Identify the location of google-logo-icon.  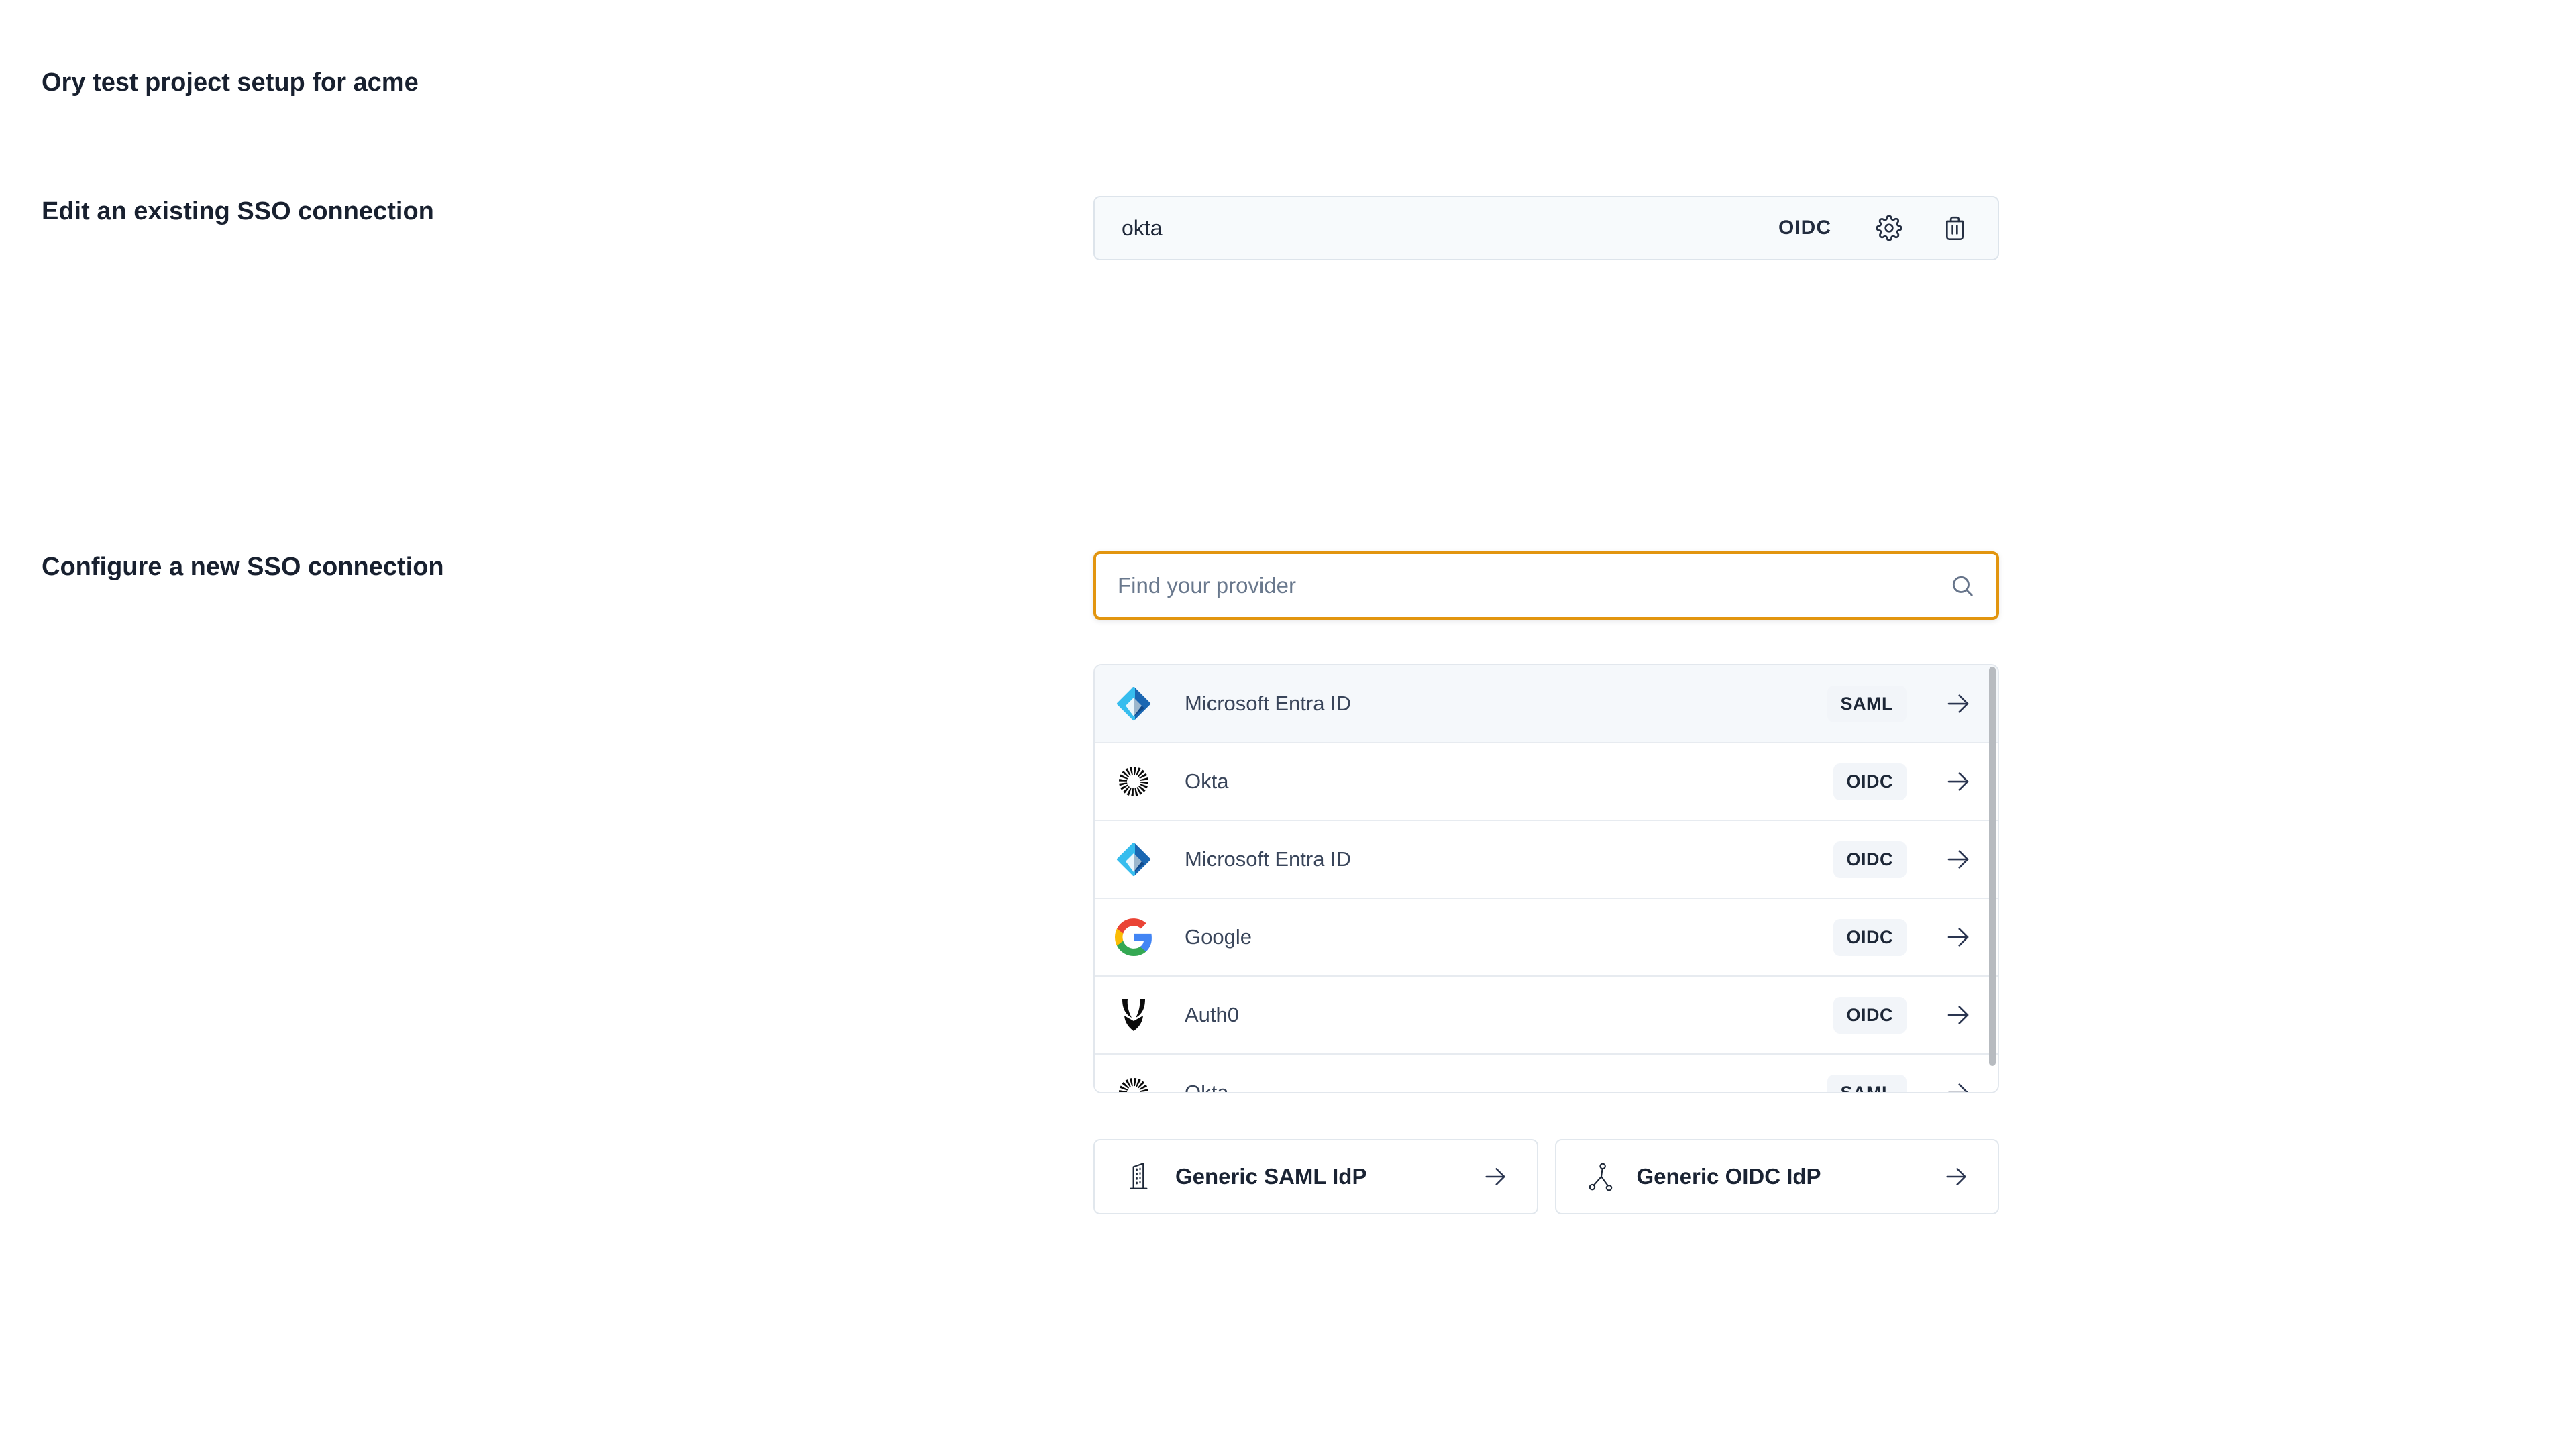
(1133, 937).